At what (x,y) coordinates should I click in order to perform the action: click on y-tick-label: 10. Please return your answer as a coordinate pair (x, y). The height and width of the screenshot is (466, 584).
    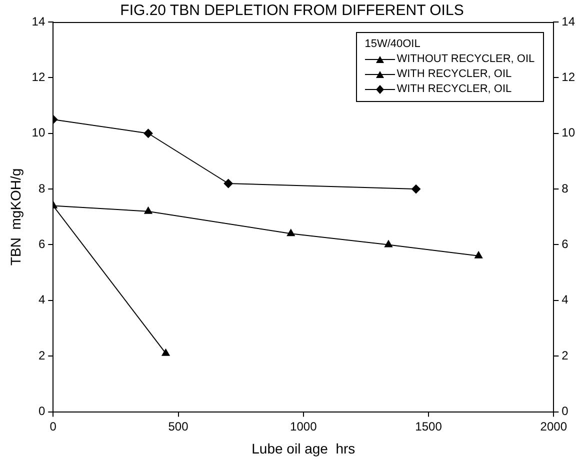
    Looking at the image, I should click on (39, 133).